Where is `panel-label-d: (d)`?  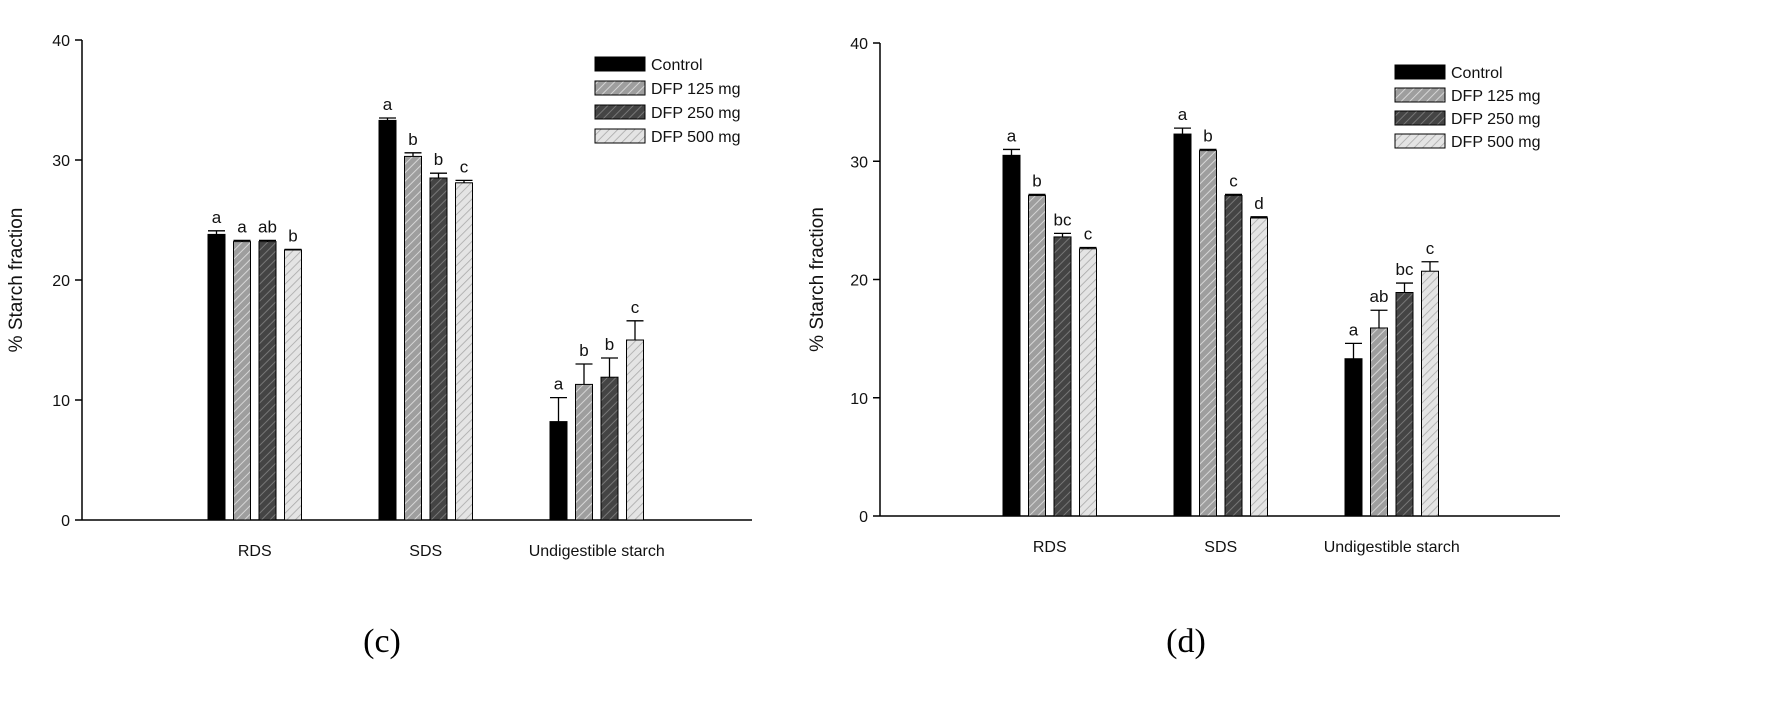
panel-label-d: (d) is located at coordinates (1186, 641).